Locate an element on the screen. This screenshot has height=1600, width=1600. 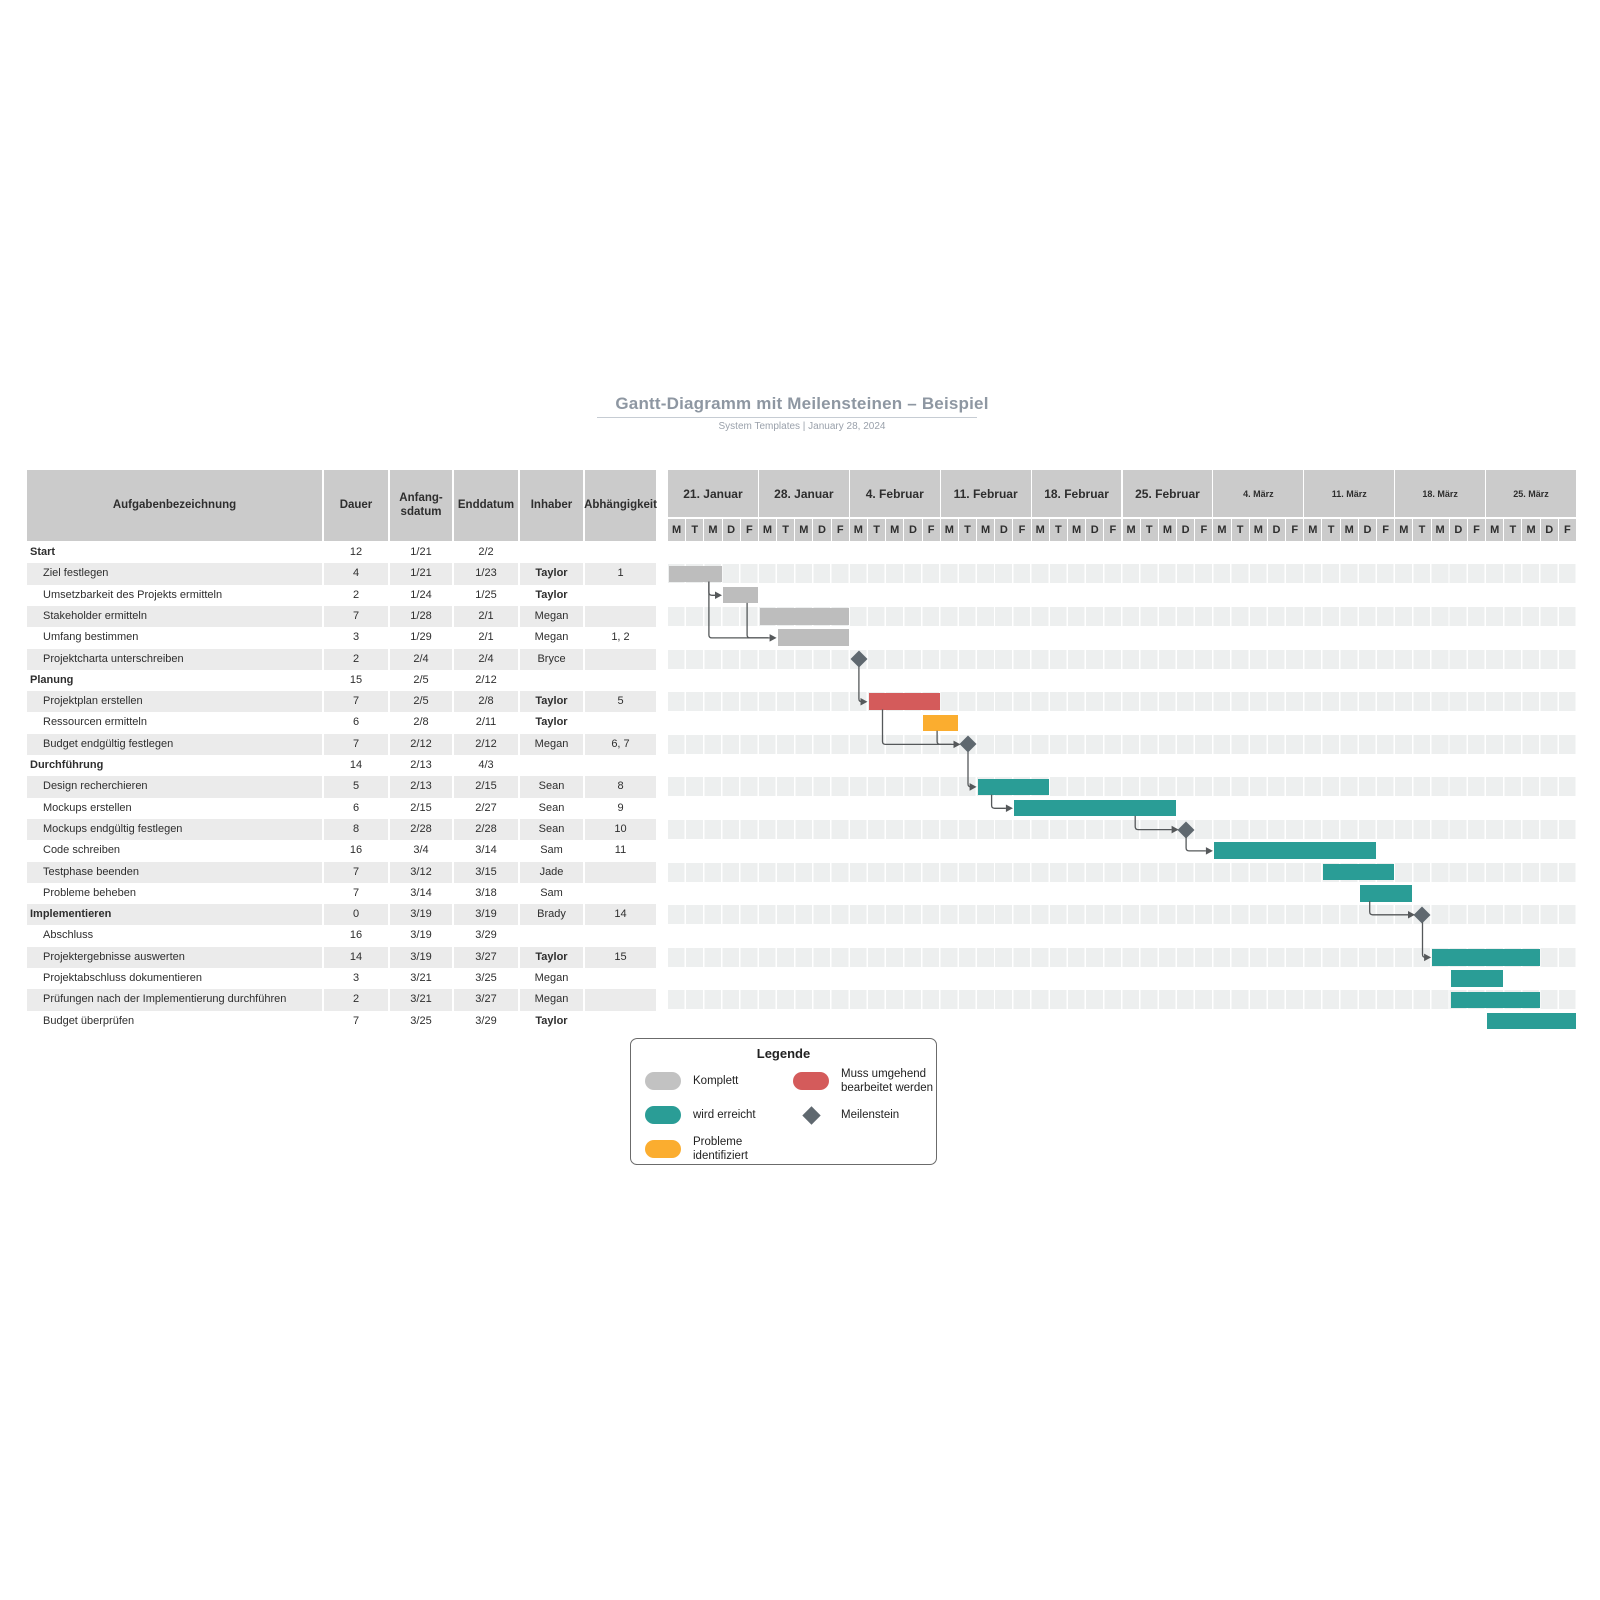
task-name-cell: Budget überprüfen is located at coordinates (175, 1021).